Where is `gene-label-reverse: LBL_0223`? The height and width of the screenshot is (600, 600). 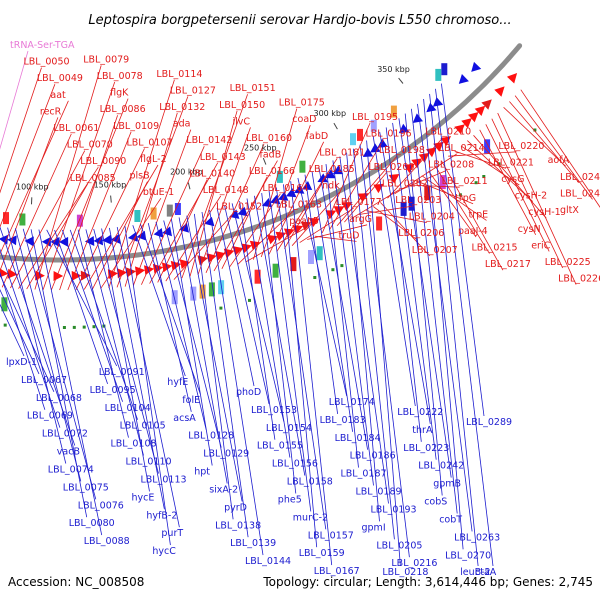 gene-label-reverse: LBL_0223 is located at coordinates (426, 448).